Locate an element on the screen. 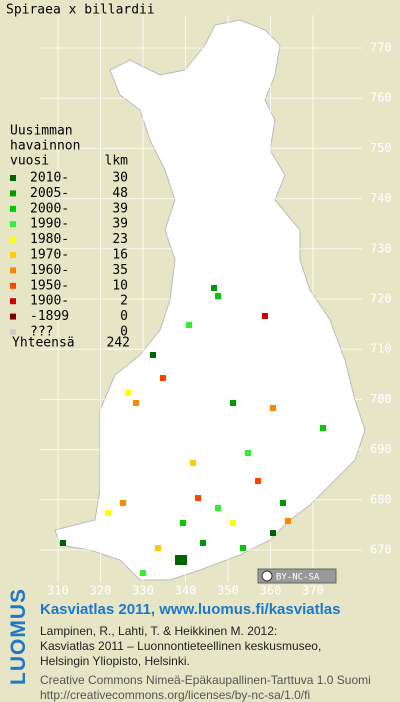 The height and width of the screenshot is (702, 400). y-label: 730 is located at coordinates (381, 248).